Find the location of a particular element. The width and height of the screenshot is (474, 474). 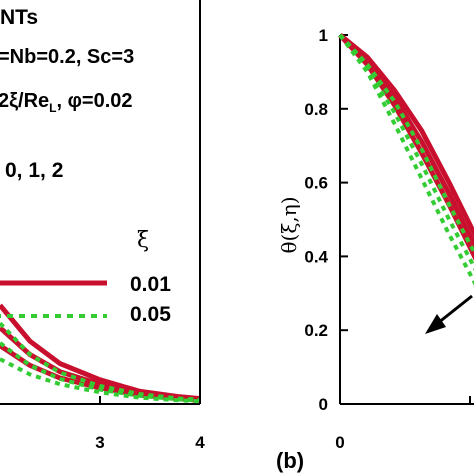

arrow-shaft is located at coordinates (455, 309).